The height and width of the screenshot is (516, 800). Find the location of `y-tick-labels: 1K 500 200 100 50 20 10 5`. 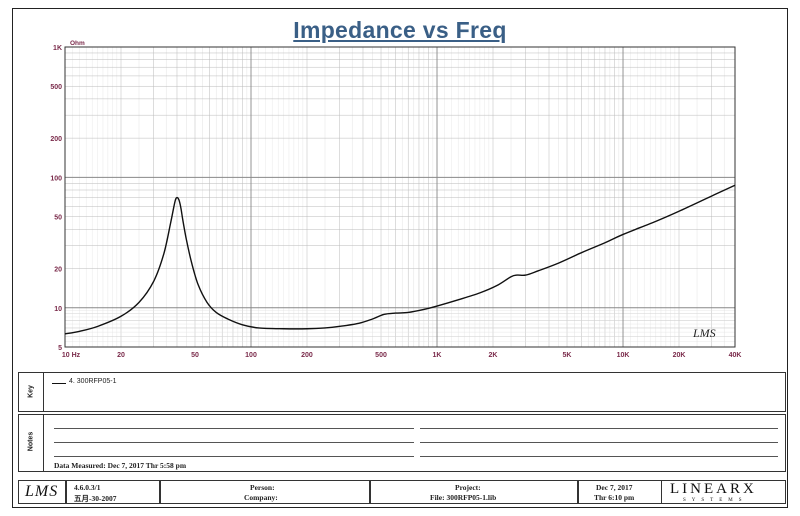

y-tick-labels: 1K 500 200 100 50 20 10 5 is located at coordinates (56, 198).